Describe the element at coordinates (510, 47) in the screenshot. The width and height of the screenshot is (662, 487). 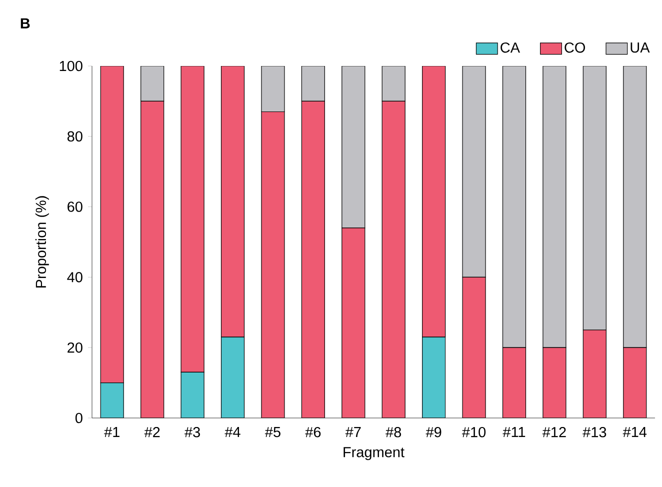
I see `legend-label: CA` at that location.